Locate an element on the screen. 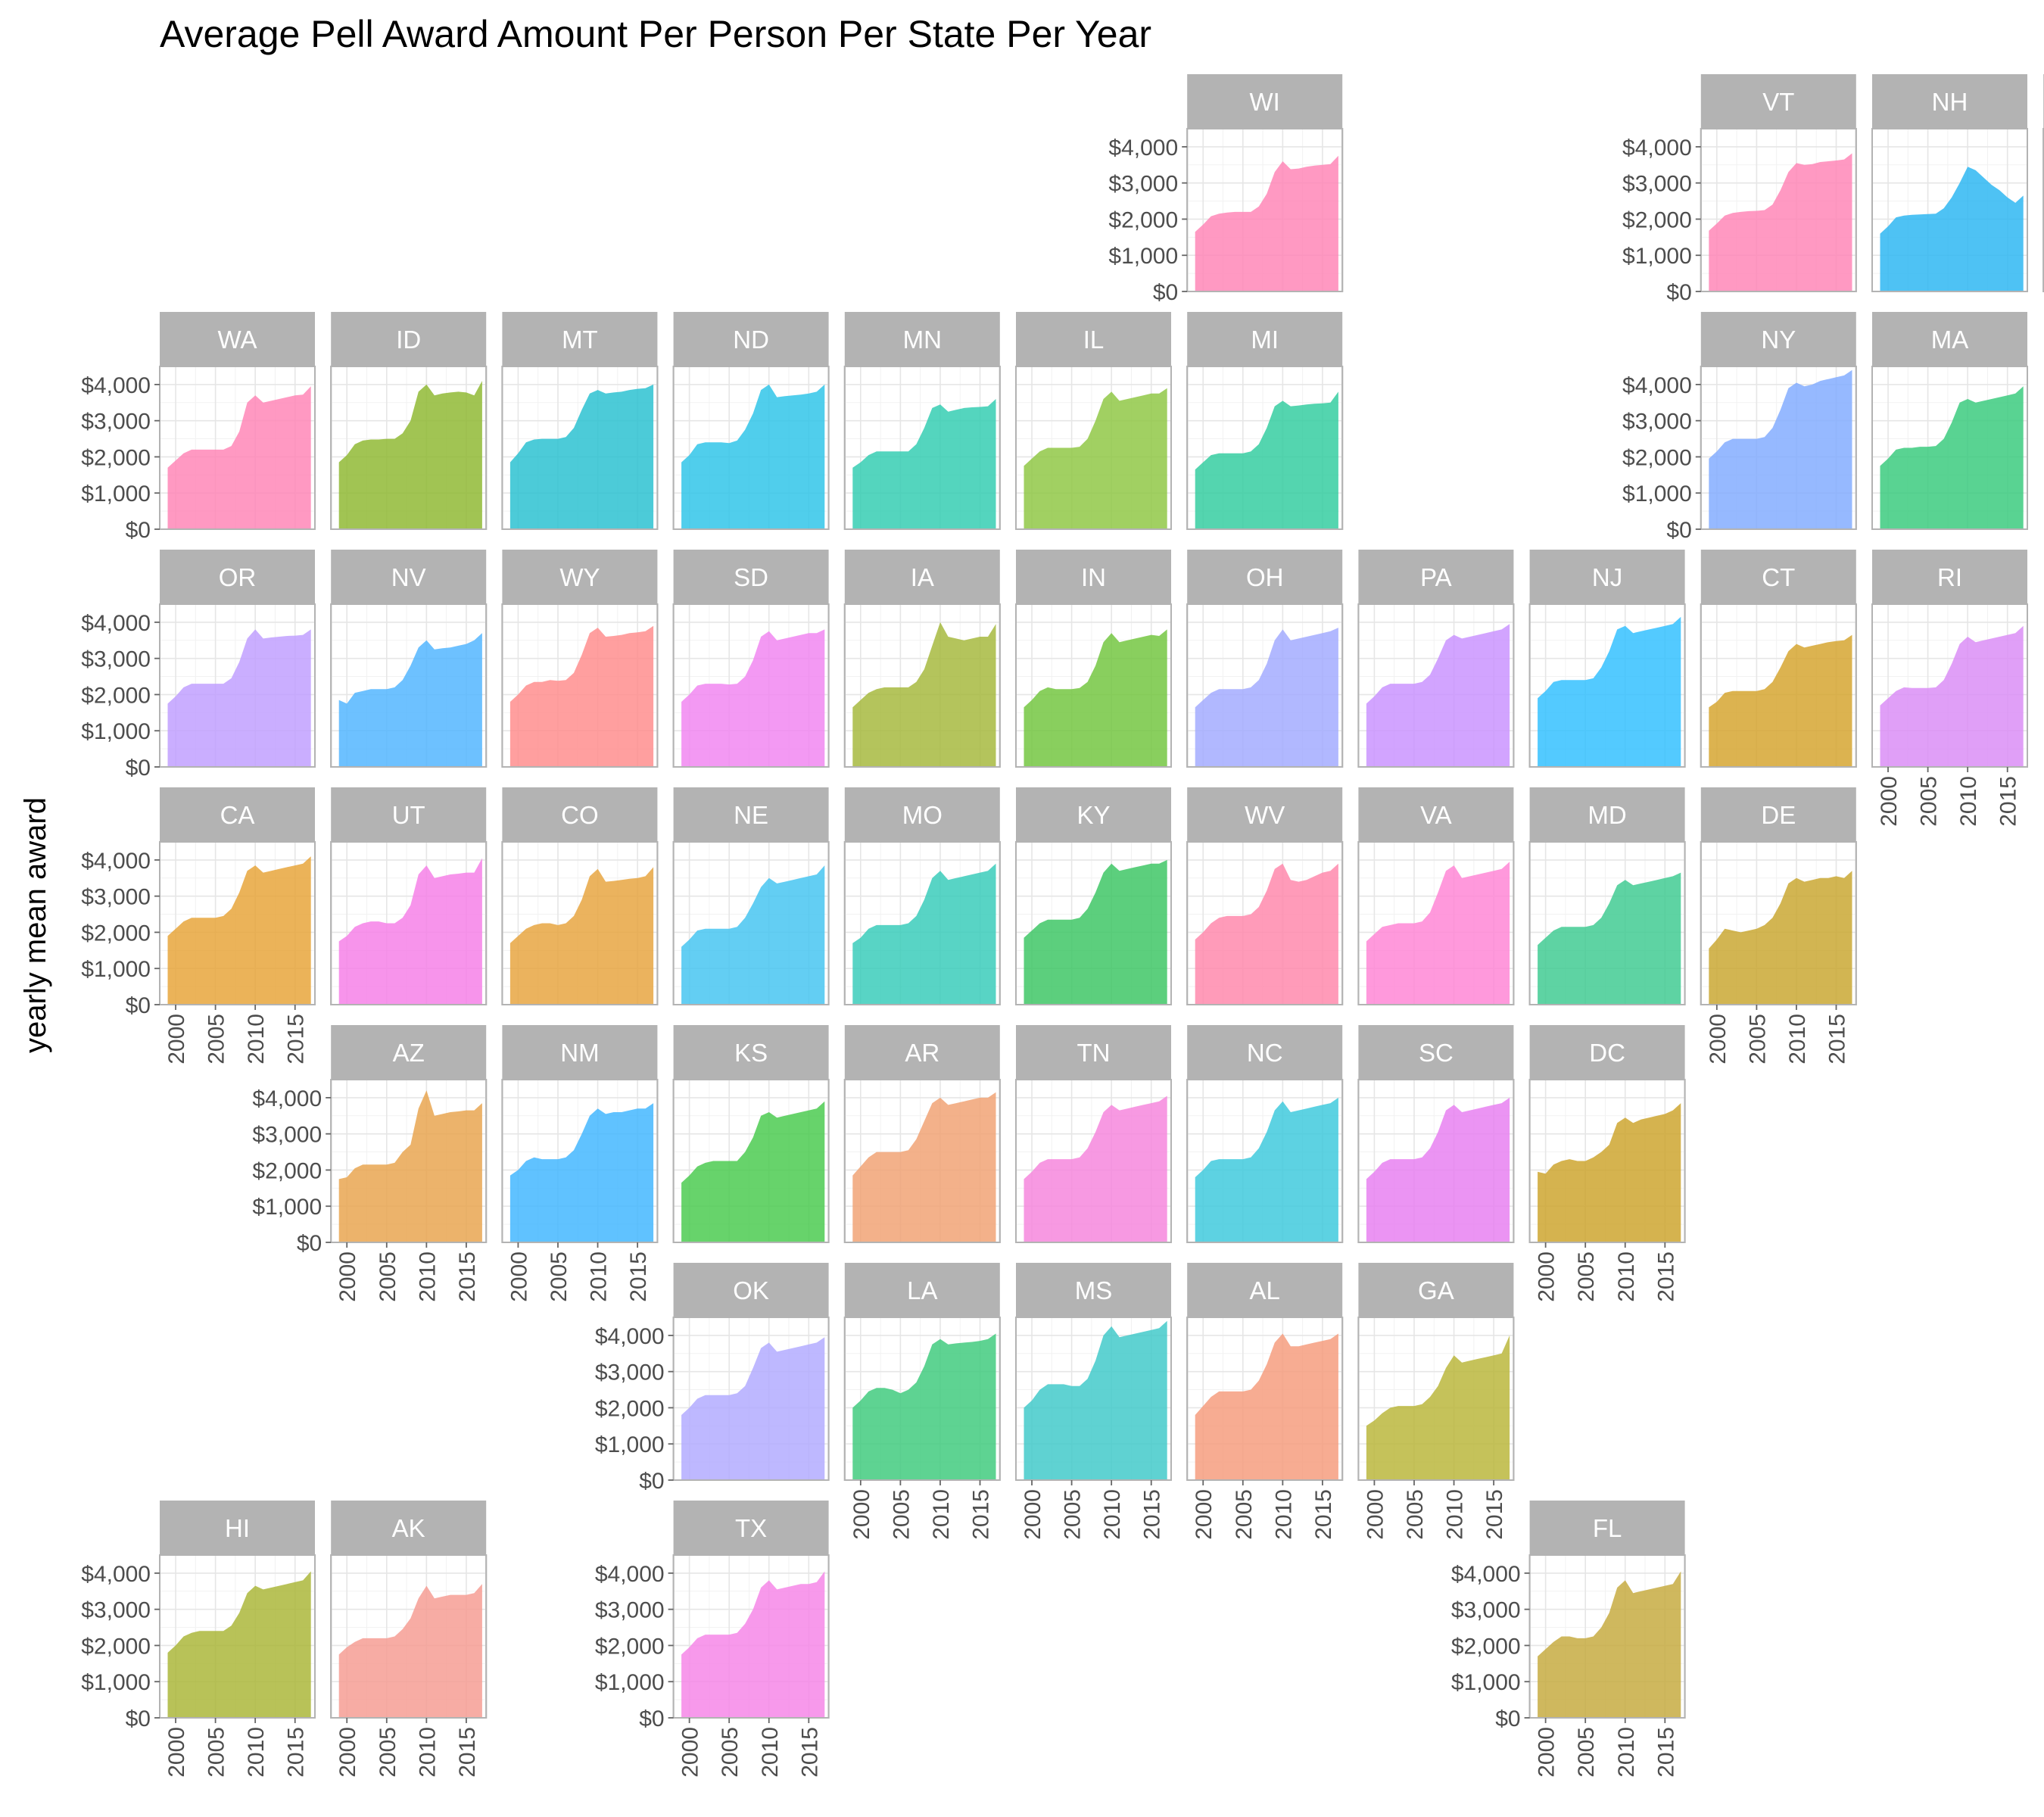 This screenshot has width=2044, height=1817. series-area-nv is located at coordinates (410, 700).